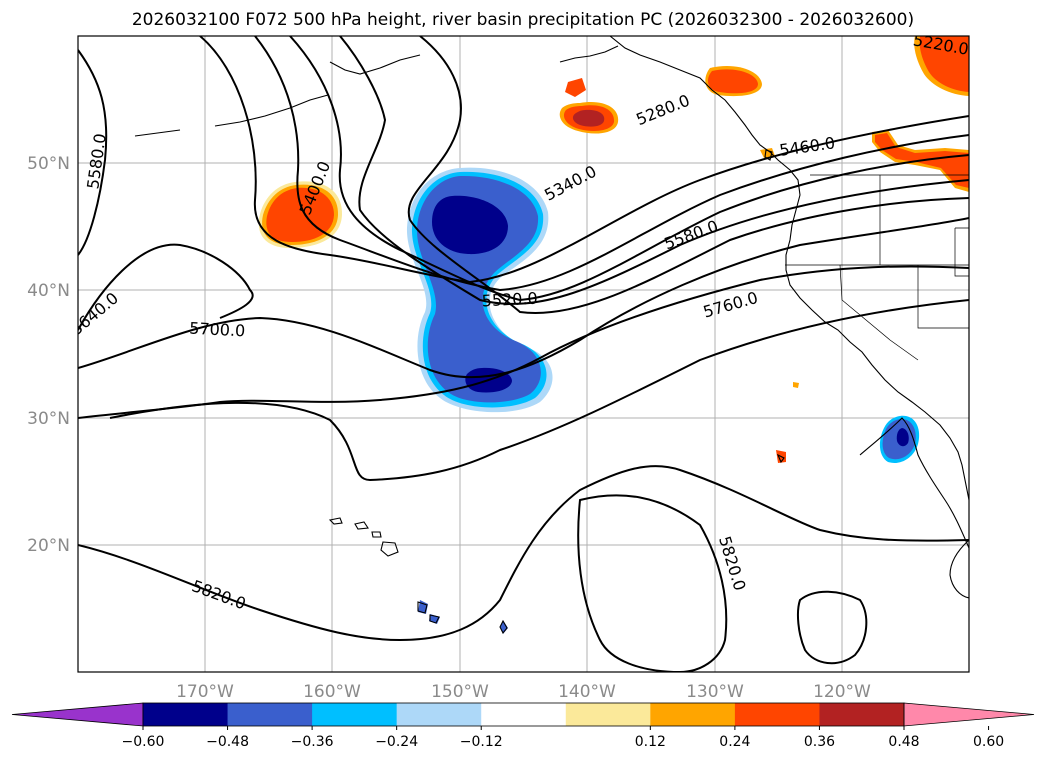 The image size is (1047, 765). I want to click on contour-label: 5520.0, so click(509, 300).